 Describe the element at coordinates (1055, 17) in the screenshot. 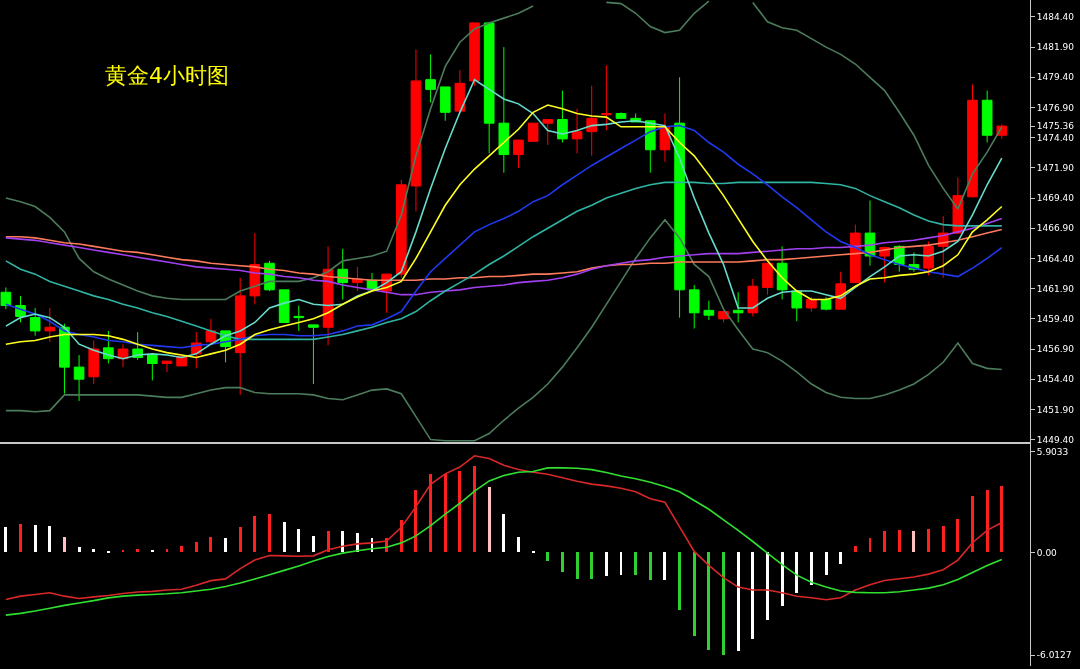

I see `y-tick-label: 1484.40` at that location.